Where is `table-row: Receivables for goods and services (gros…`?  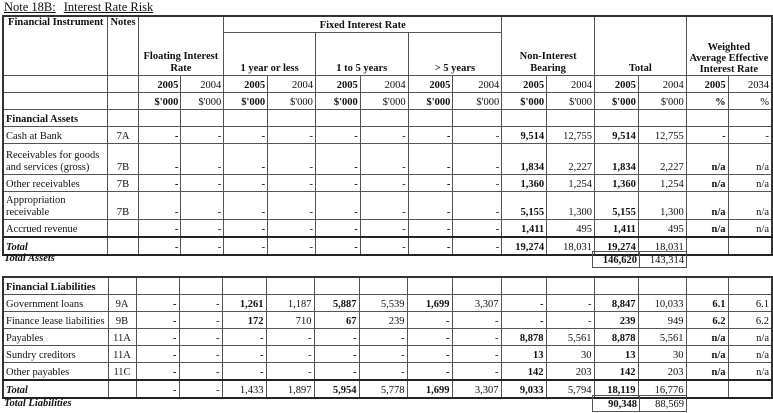
table-row: Receivables for goods and services (gros… is located at coordinates (387, 159).